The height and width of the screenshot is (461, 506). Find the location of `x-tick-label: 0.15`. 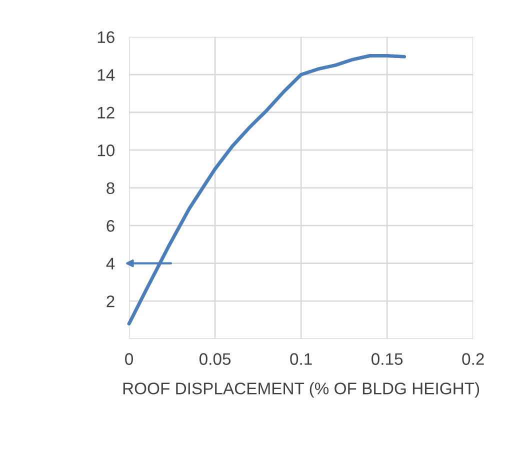

x-tick-label: 0.15 is located at coordinates (387, 359).